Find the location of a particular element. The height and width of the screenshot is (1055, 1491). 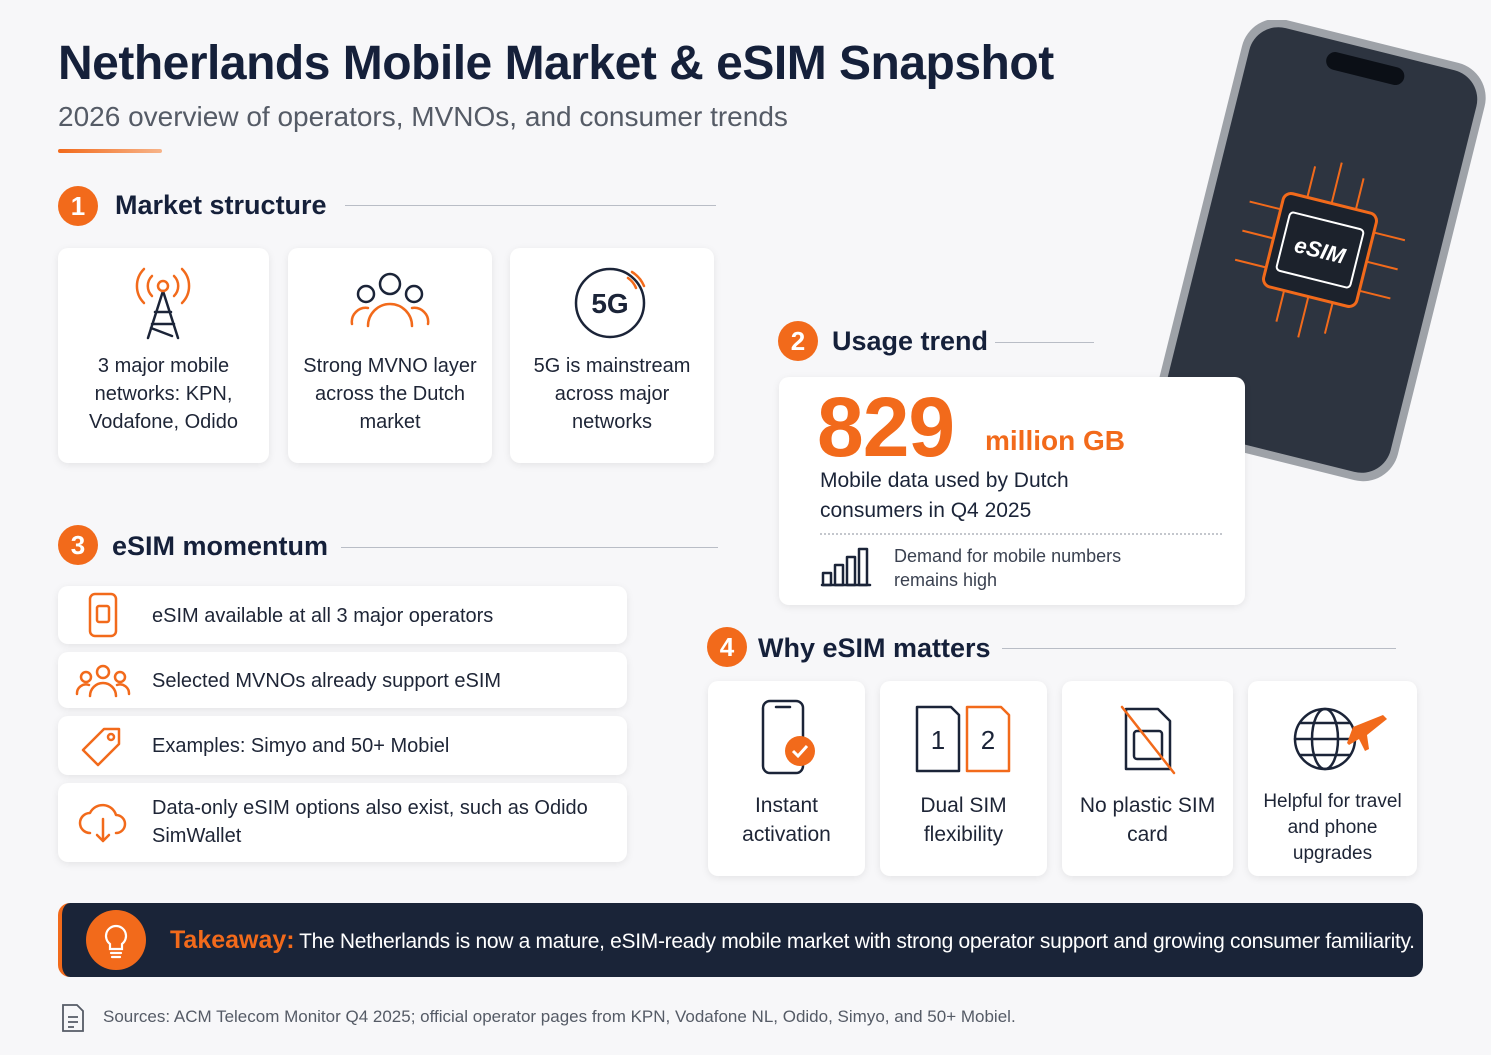

5g-icon: 5G is located at coordinates (610, 303).